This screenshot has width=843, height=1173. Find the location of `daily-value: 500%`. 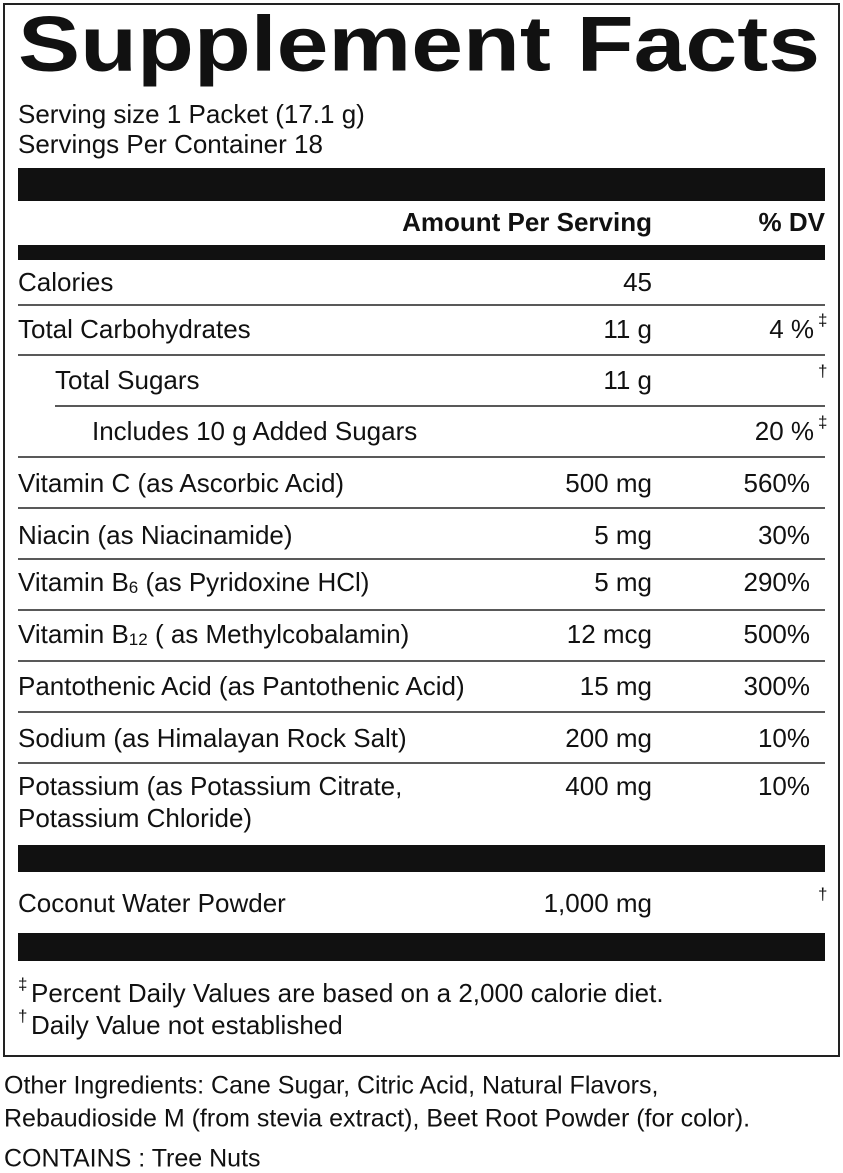

daily-value: 500% is located at coordinates (777, 634).